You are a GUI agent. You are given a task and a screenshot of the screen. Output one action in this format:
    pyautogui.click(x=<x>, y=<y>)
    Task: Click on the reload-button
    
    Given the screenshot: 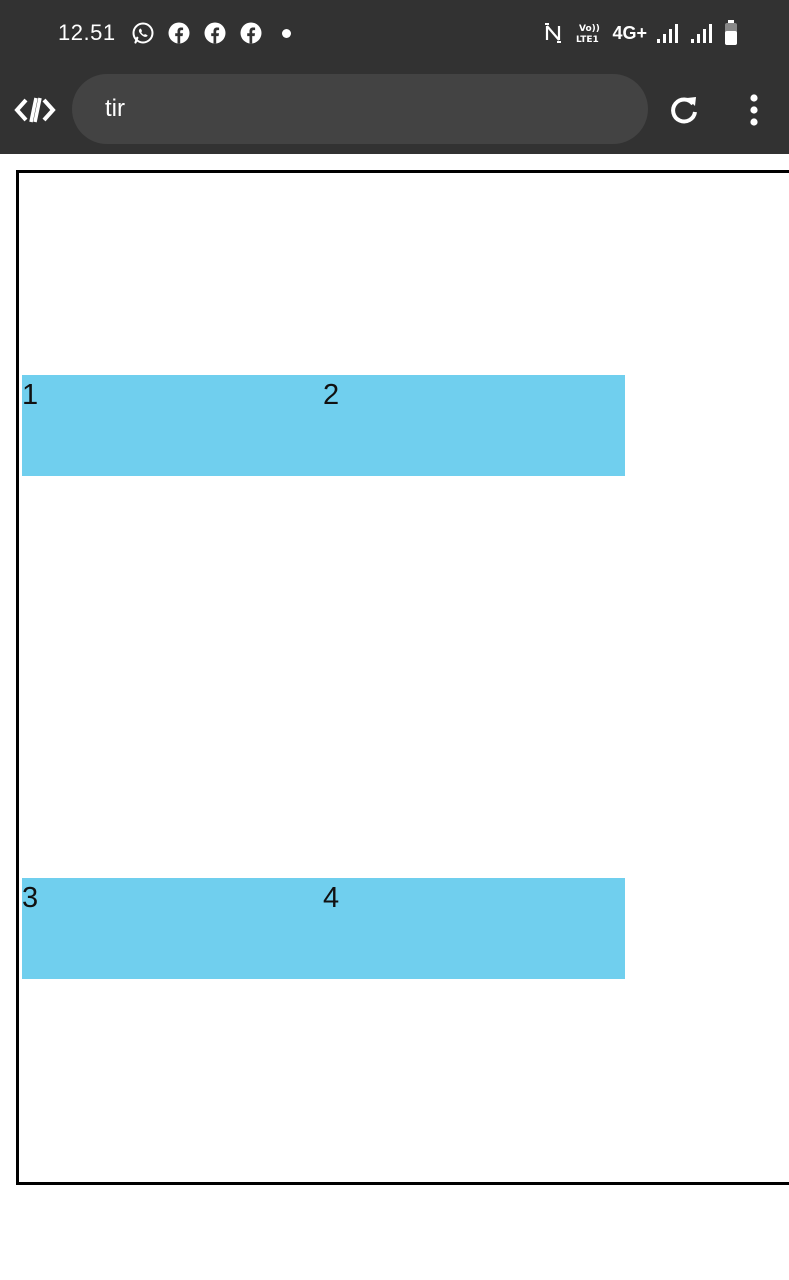 What is the action you would take?
    pyautogui.click(x=684, y=110)
    